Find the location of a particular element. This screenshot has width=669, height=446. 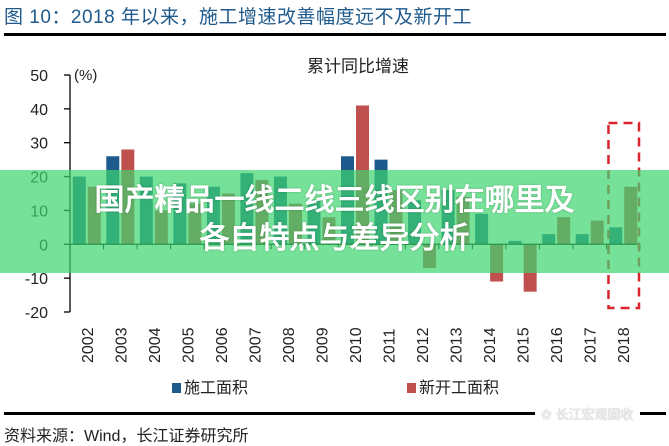

svg-text: 30 is located at coordinates (39, 144).